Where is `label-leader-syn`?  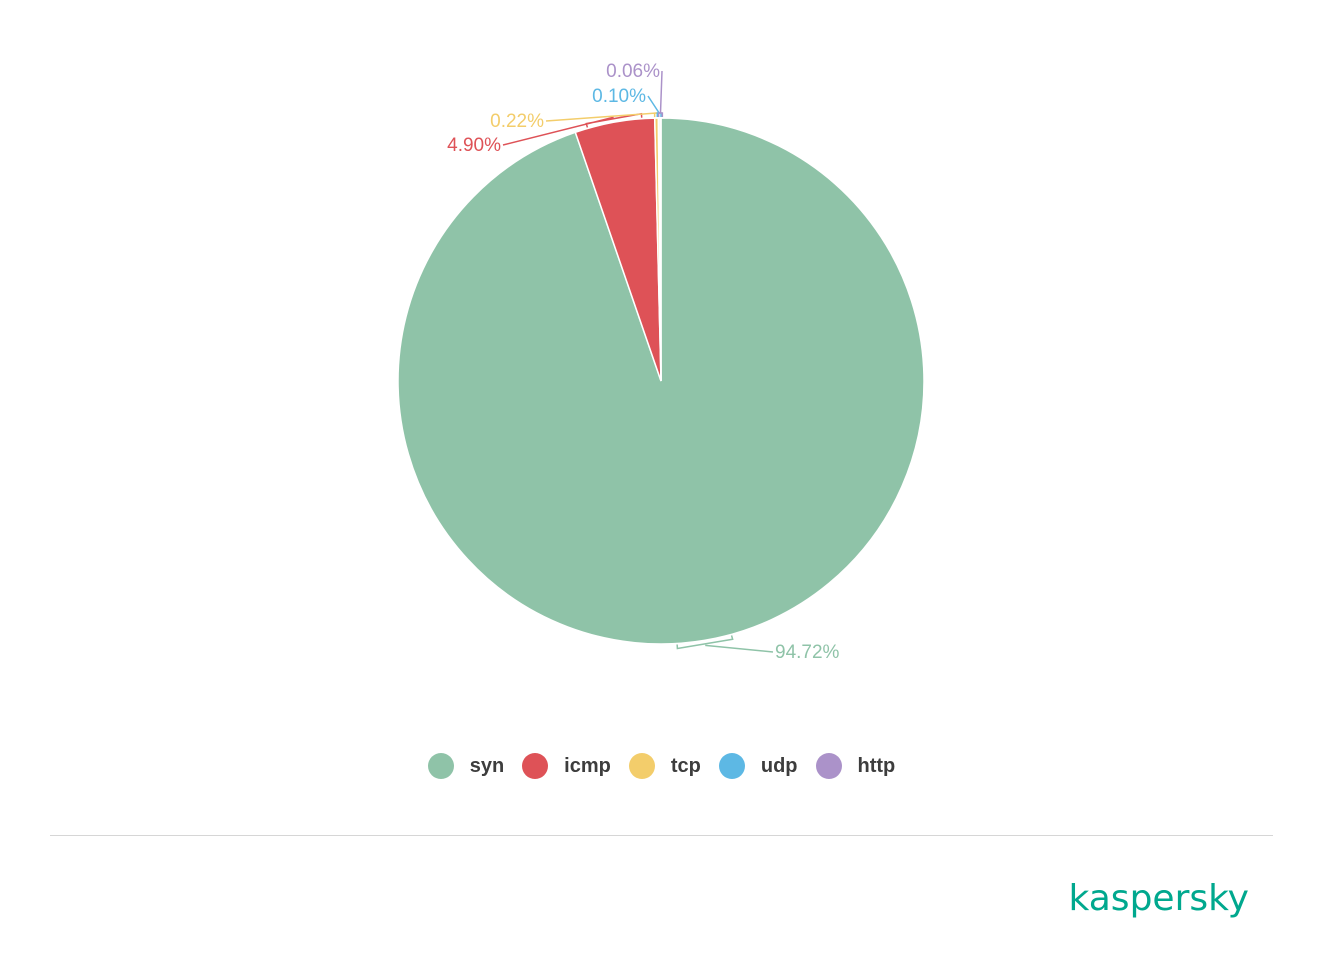 label-leader-syn is located at coordinates (725, 644).